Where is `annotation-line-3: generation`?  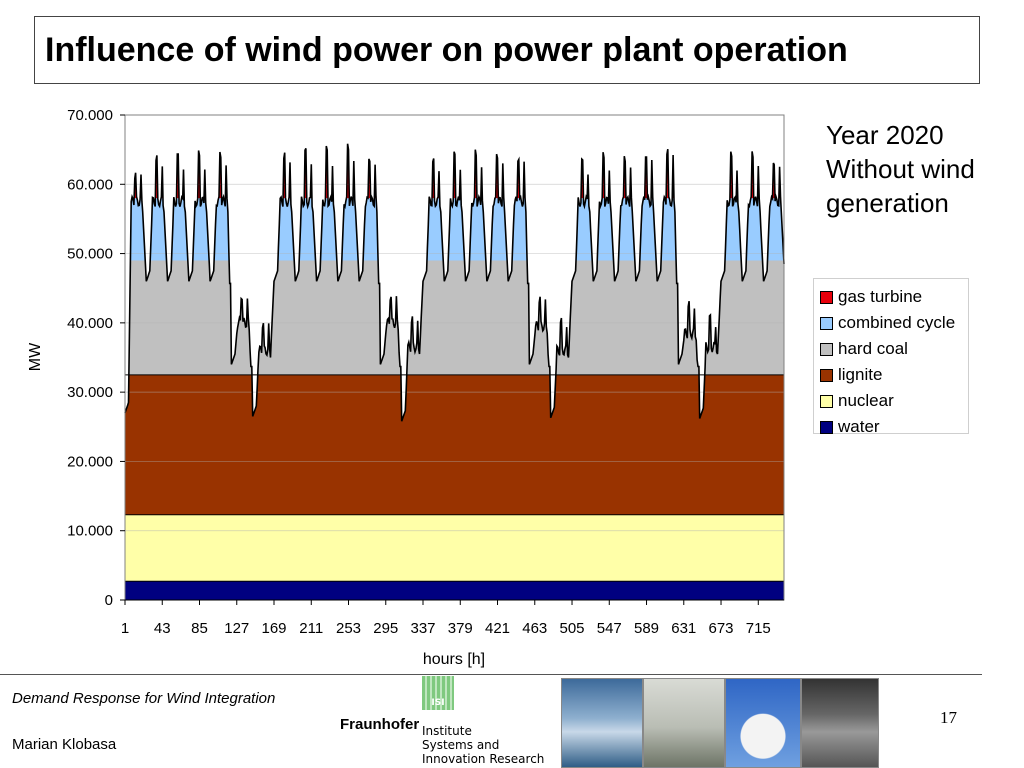
annotation-line-3: generation is located at coordinates (887, 203).